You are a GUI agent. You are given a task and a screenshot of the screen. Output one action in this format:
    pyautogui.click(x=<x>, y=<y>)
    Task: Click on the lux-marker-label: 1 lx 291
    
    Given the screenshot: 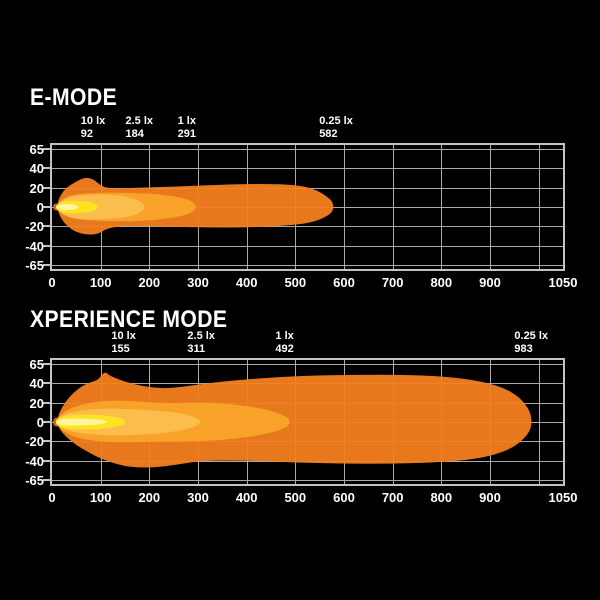 What is the action you would take?
    pyautogui.click(x=187, y=128)
    